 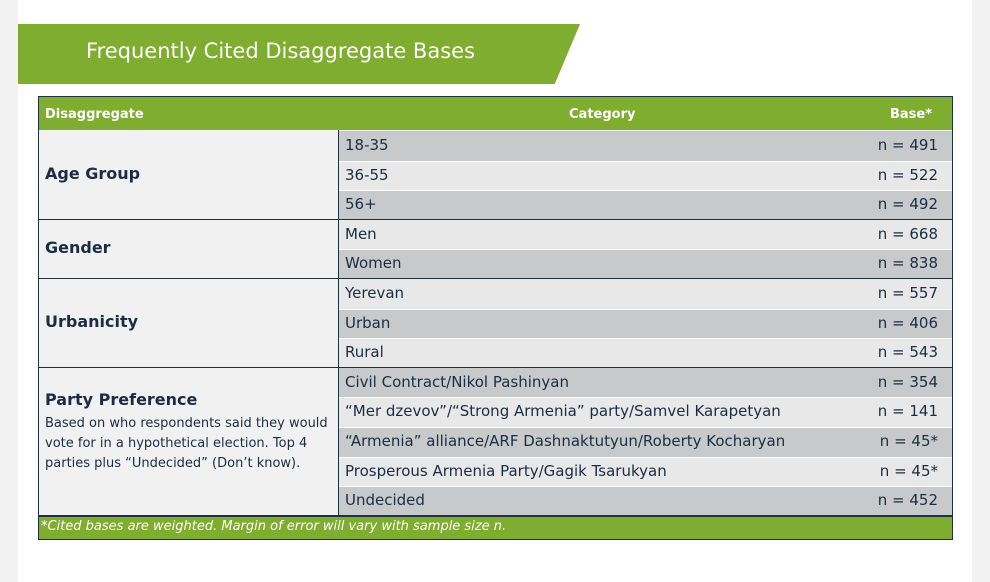 What do you see at coordinates (361, 233) in the screenshot?
I see `category: Men` at bounding box center [361, 233].